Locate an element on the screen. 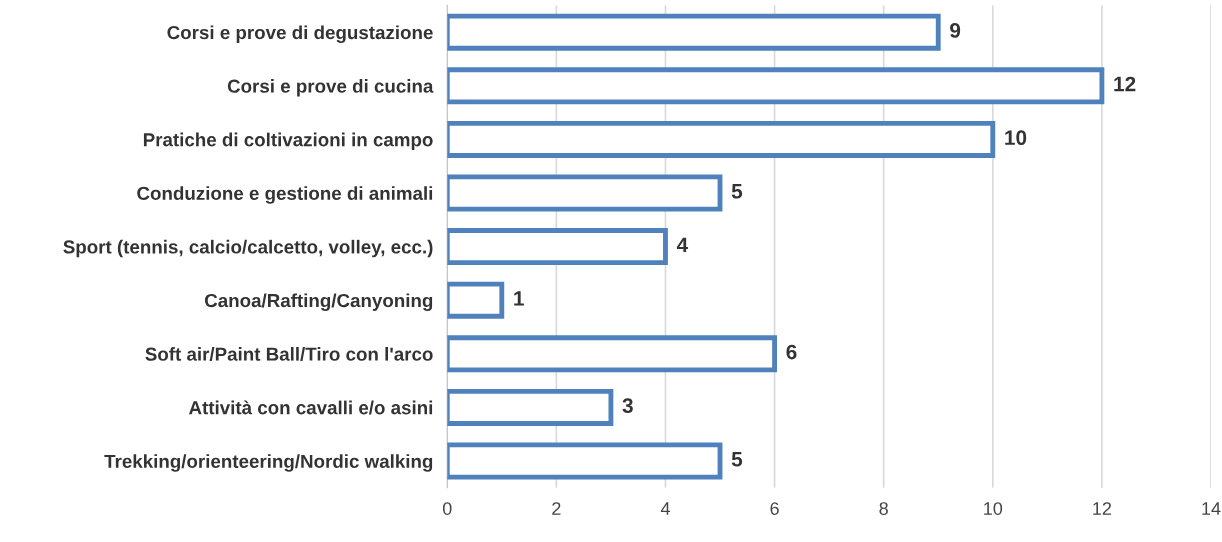 This screenshot has height=542, width=1222. y-tick-label: Sport (tennis, calcio/calcetto, volley, ecc.) is located at coordinates (248, 248).